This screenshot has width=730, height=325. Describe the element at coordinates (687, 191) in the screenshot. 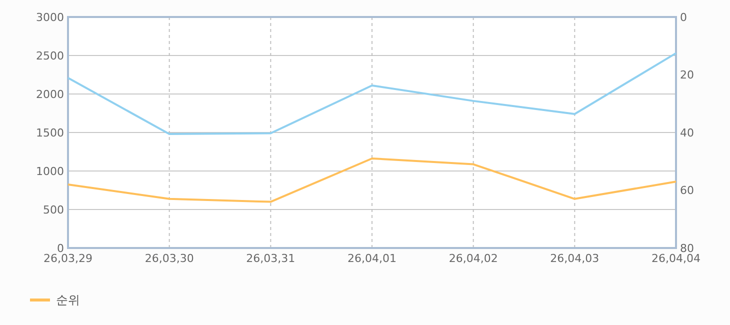

I see `y2-tick-label: 60` at that location.